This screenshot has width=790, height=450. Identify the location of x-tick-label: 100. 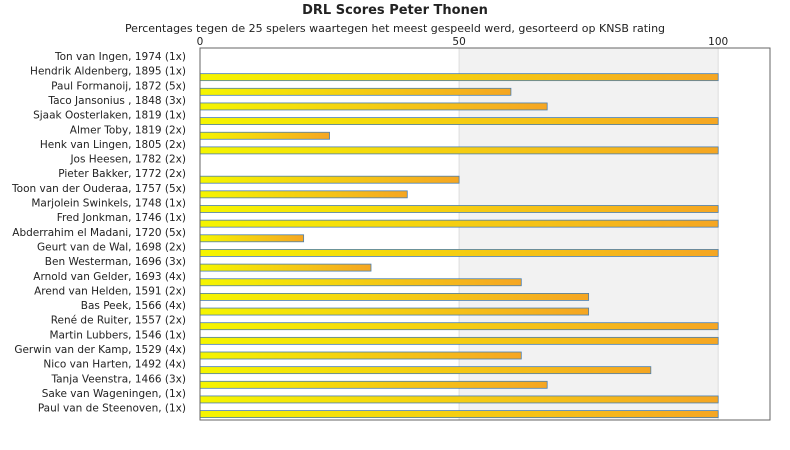
(718, 42).